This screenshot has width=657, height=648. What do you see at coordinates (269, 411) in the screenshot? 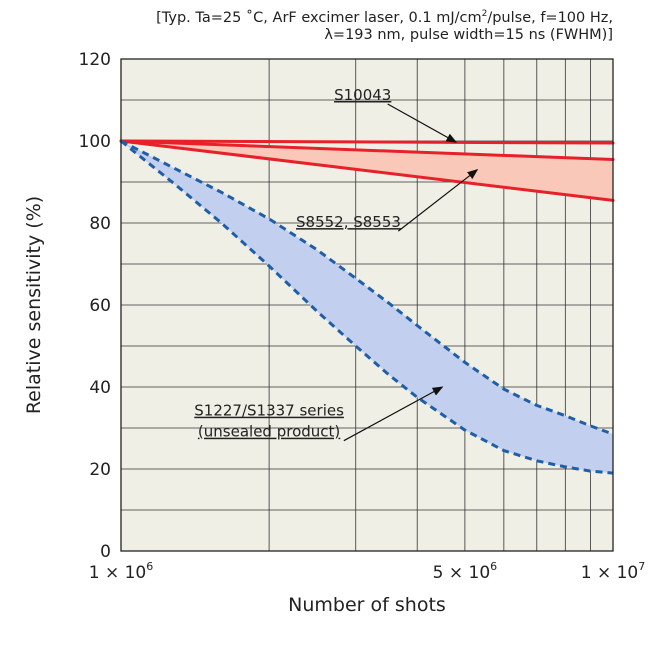
I see `annotation-label: S1227/S1337 series` at bounding box center [269, 411].